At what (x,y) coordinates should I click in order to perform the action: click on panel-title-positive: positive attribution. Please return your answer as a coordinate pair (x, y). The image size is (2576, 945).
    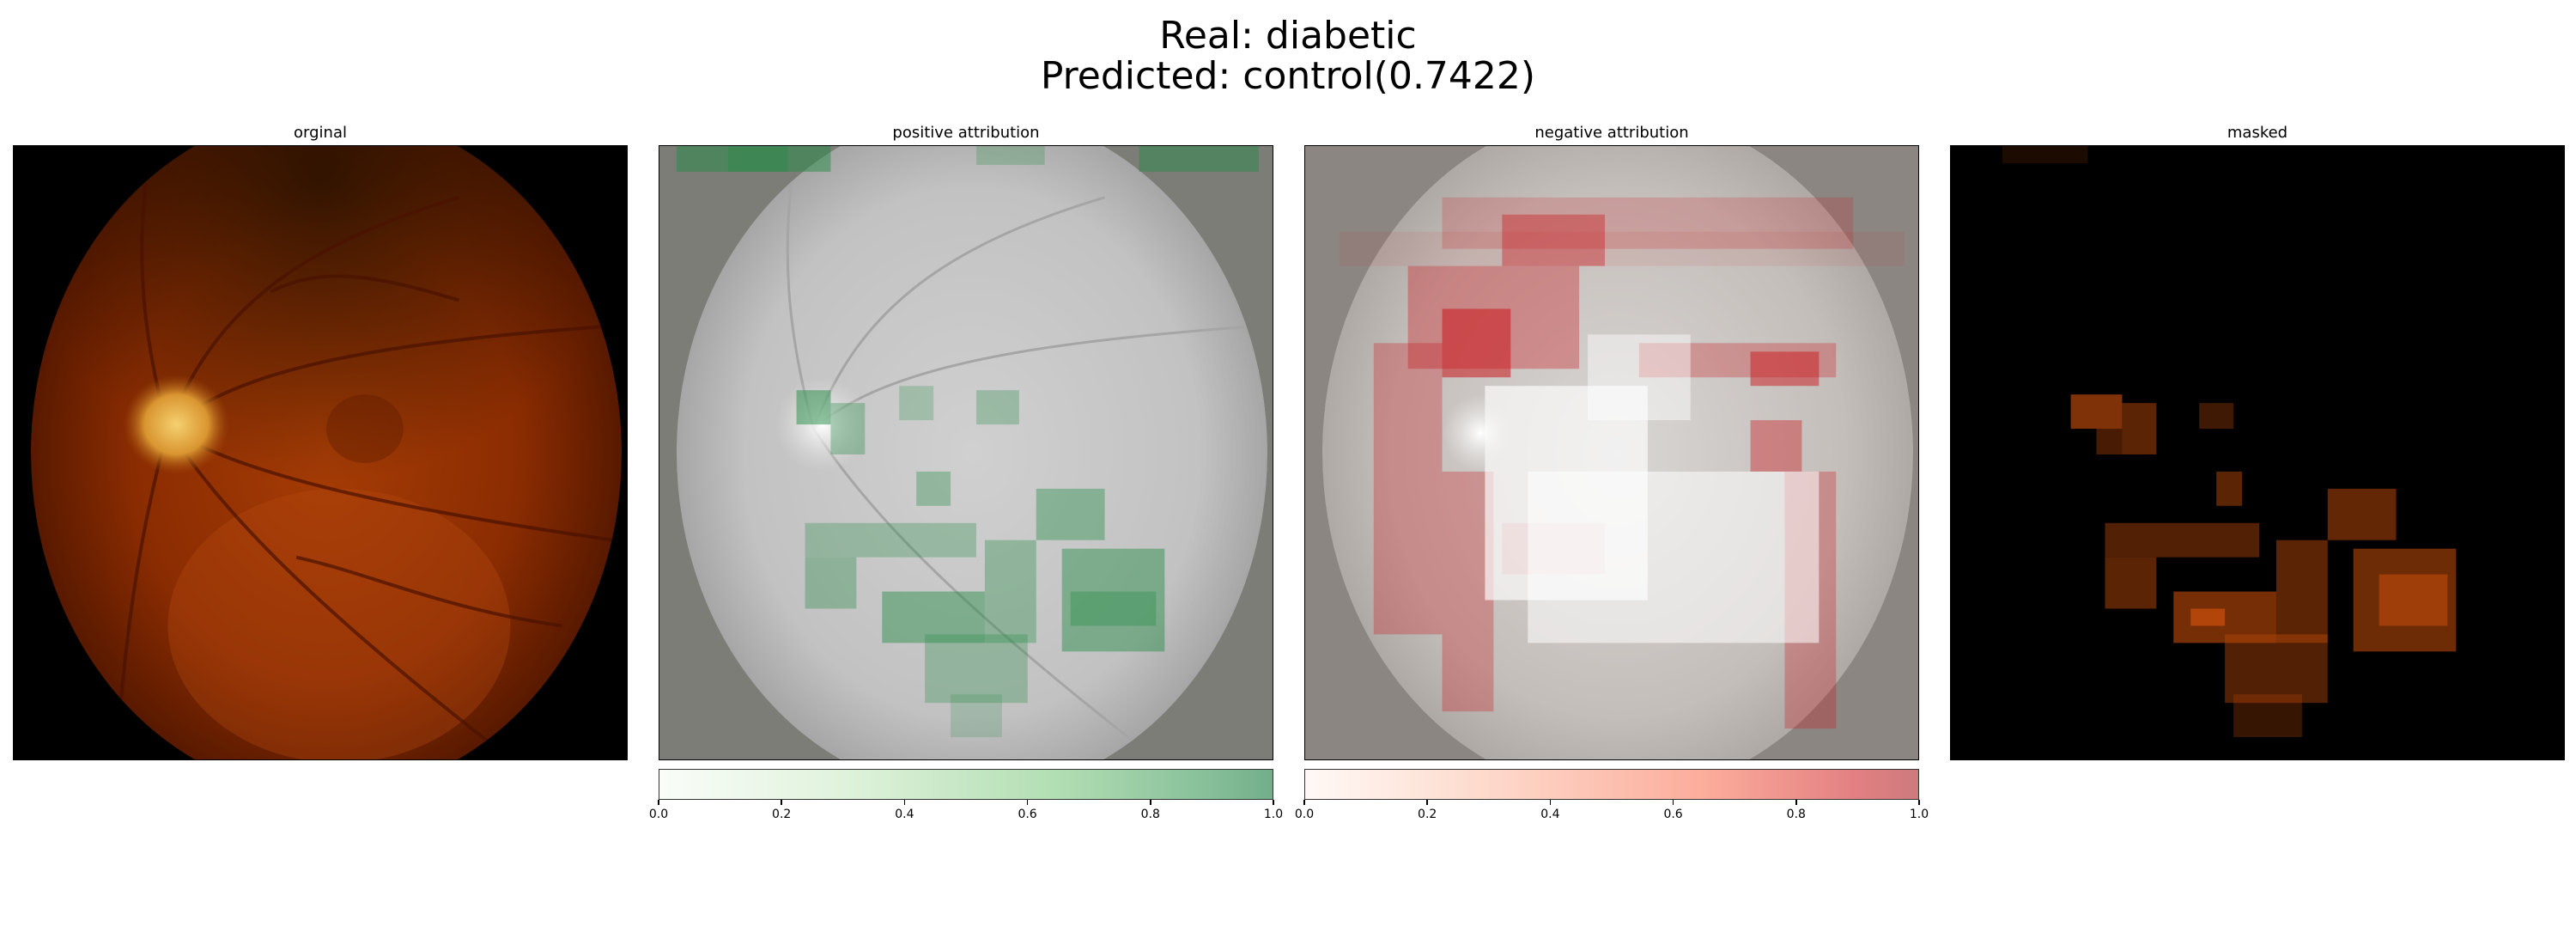
    Looking at the image, I should click on (966, 133).